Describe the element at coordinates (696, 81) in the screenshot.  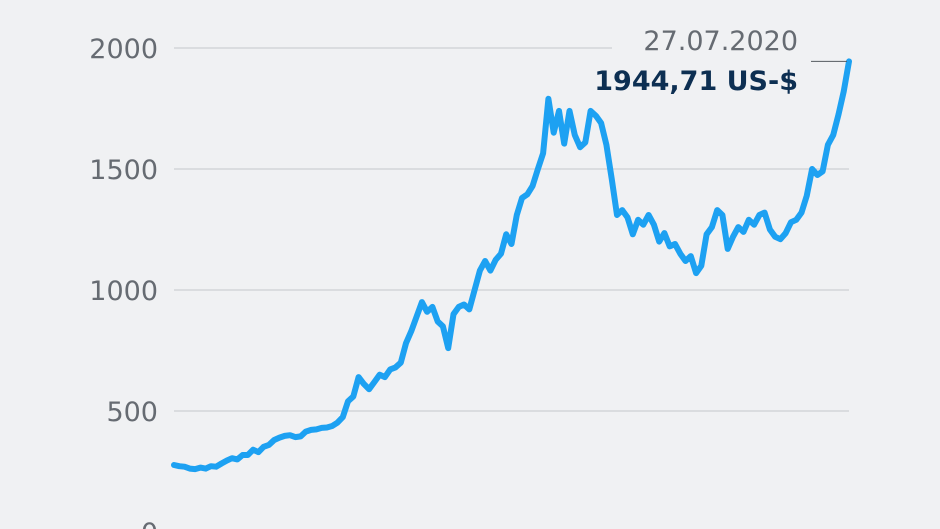
I see `annotation-value: 1944,71 US-$` at that location.